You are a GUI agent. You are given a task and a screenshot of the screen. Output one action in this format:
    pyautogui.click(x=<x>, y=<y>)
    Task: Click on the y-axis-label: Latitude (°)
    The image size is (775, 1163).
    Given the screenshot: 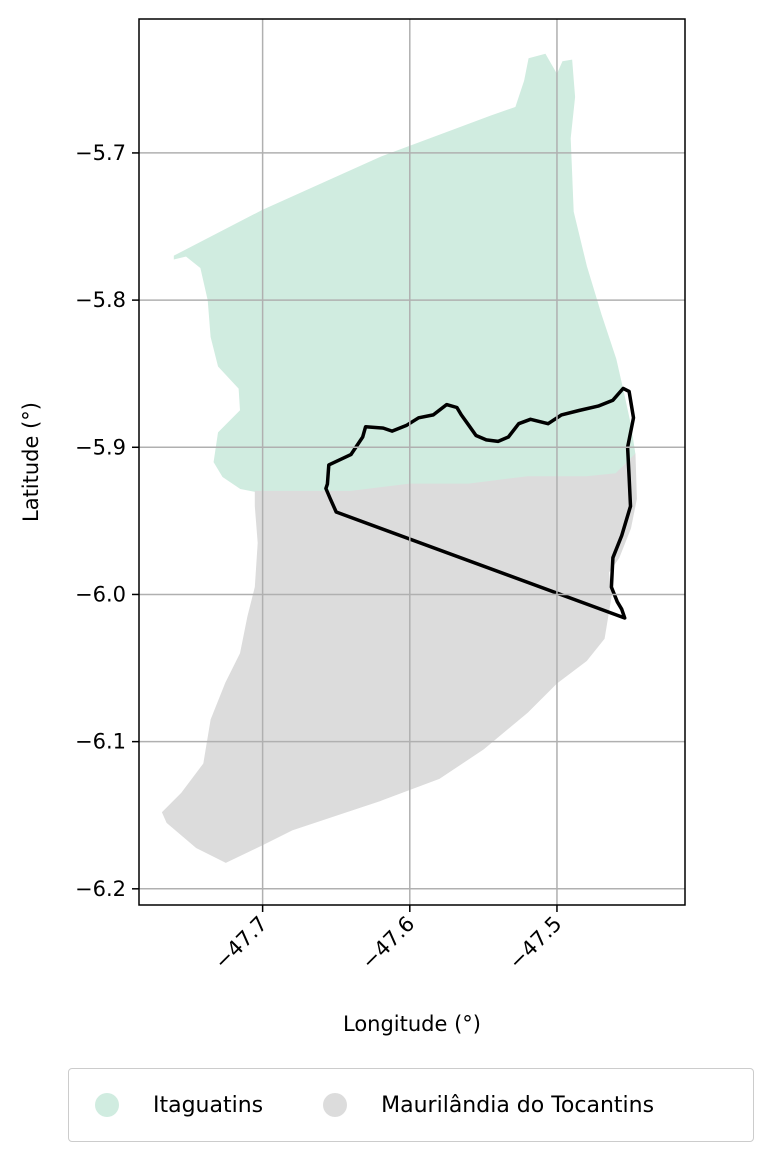 What is the action you would take?
    pyautogui.click(x=31, y=462)
    